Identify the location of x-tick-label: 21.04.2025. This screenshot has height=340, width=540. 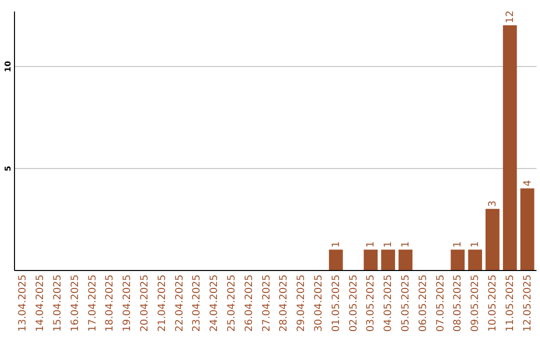
(162, 303).